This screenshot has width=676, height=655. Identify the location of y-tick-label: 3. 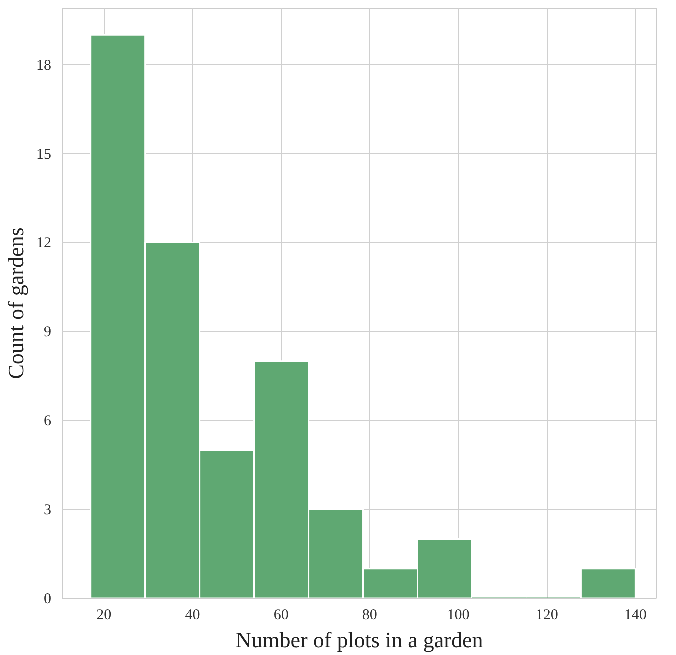
(48, 510).